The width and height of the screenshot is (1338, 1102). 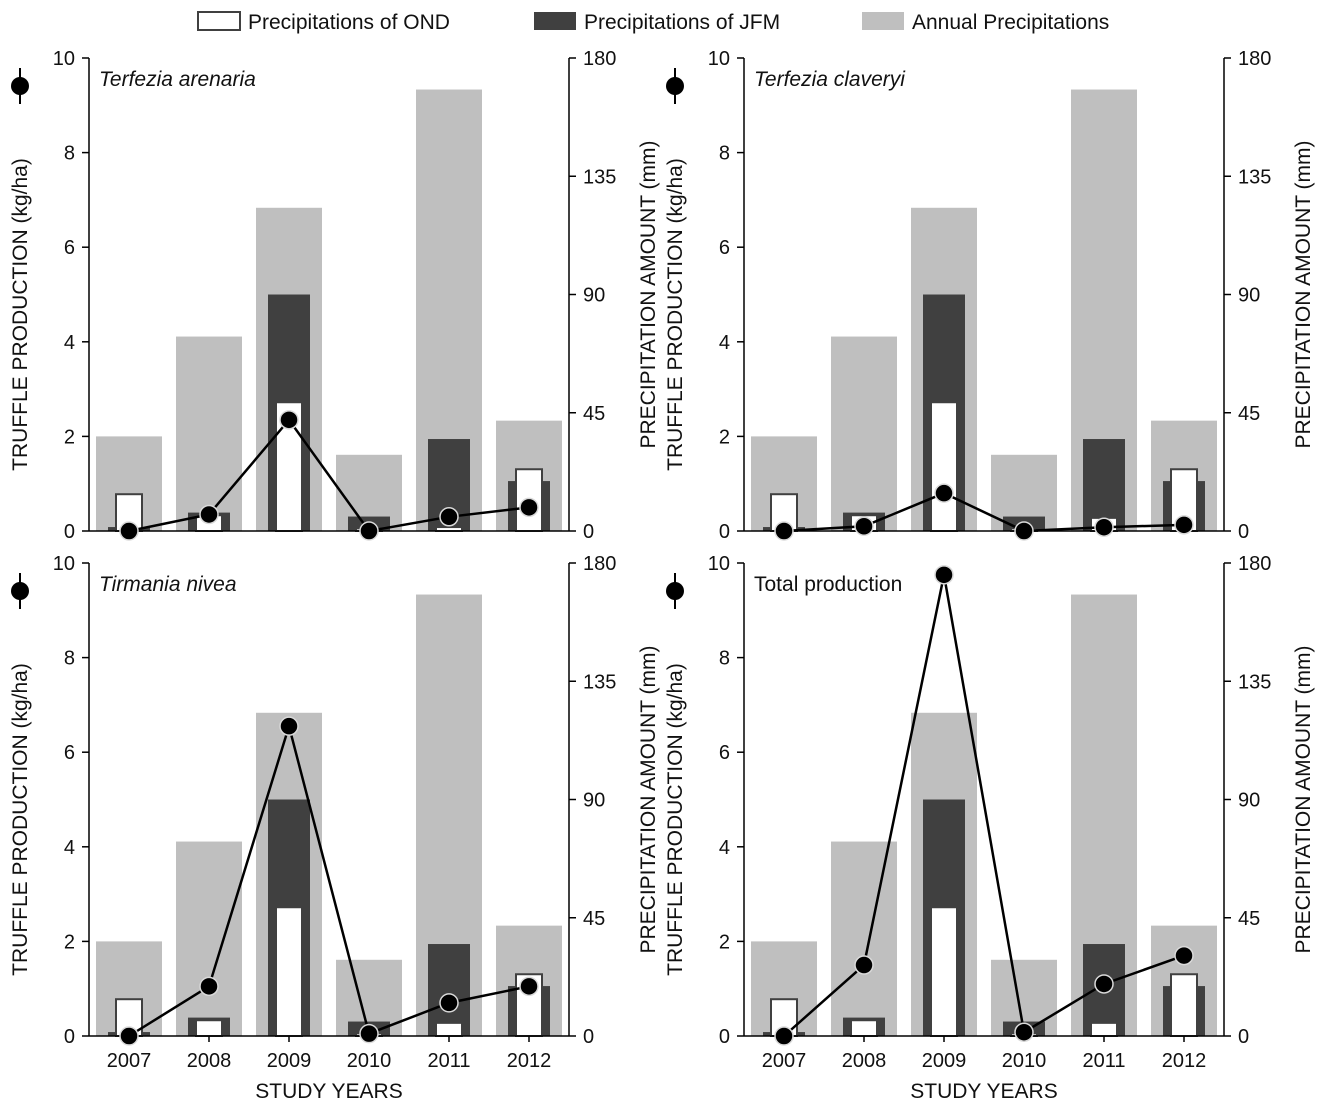 I want to click on legend-item-jfm: Precipitations of JFM, so click(x=657, y=22).